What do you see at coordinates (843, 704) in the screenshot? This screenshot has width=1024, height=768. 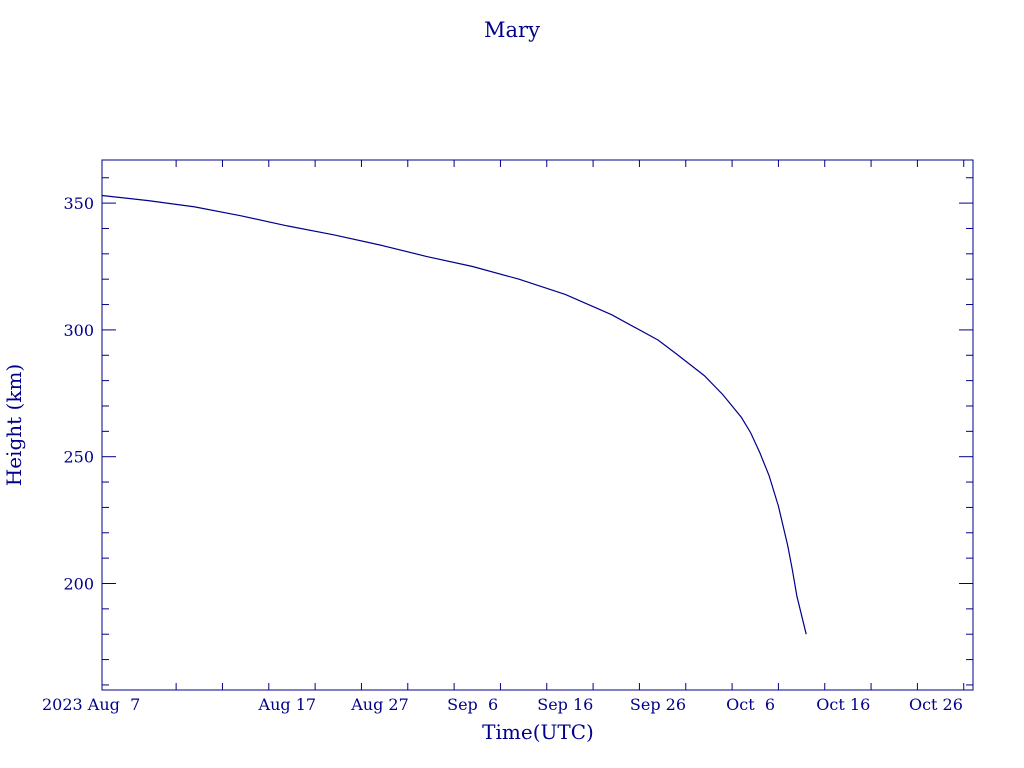 I see `x-tick-label: Oct 16` at bounding box center [843, 704].